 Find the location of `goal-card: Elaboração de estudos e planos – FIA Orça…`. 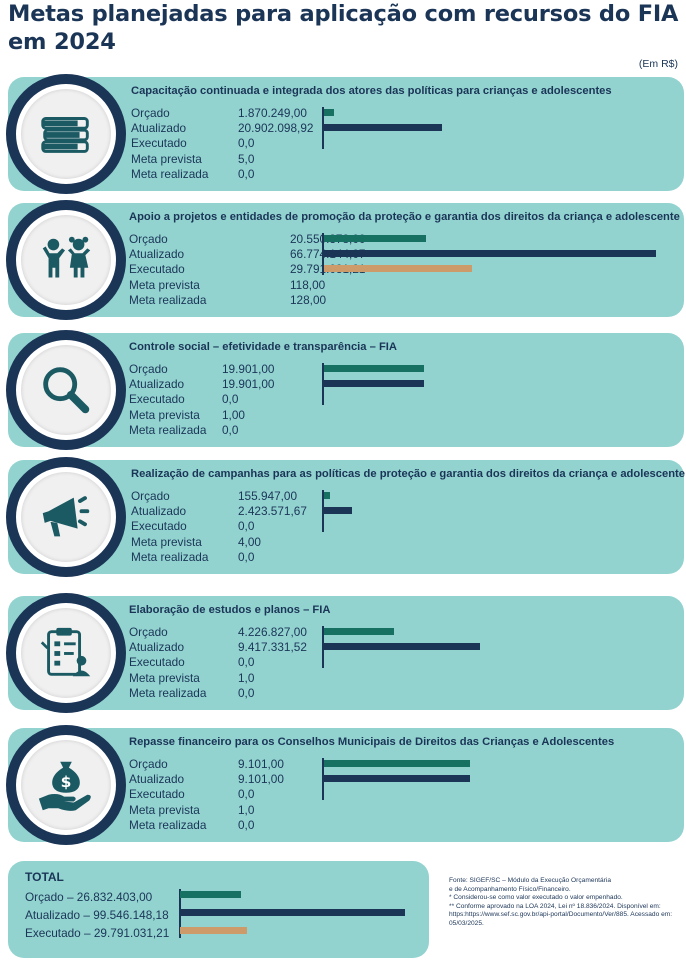

goal-card: Elaboração de estudos e planos – FIA Orça… is located at coordinates (345, 653).